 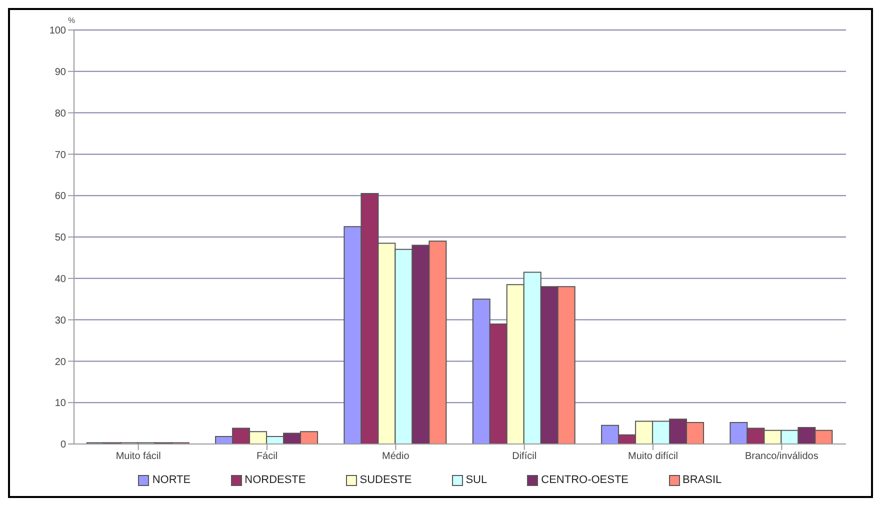 I want to click on y-axis-title: %, so click(x=72, y=20).